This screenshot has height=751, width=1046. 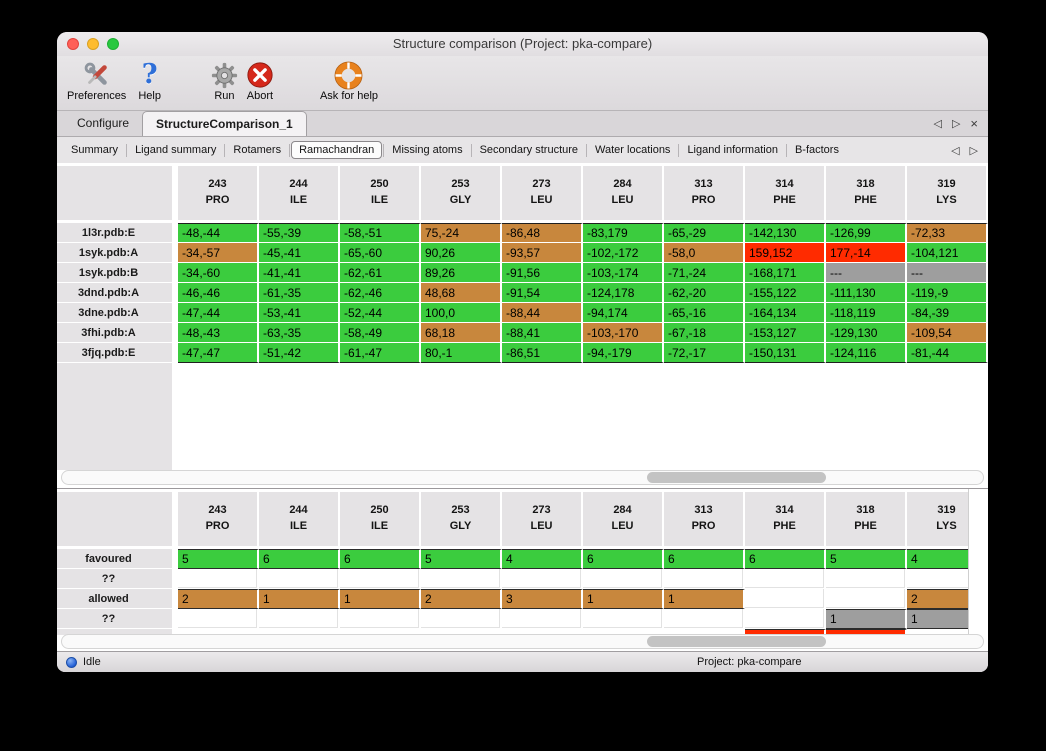 What do you see at coordinates (542, 333) in the screenshot?
I see `phi-psi-cell: -88,41` at bounding box center [542, 333].